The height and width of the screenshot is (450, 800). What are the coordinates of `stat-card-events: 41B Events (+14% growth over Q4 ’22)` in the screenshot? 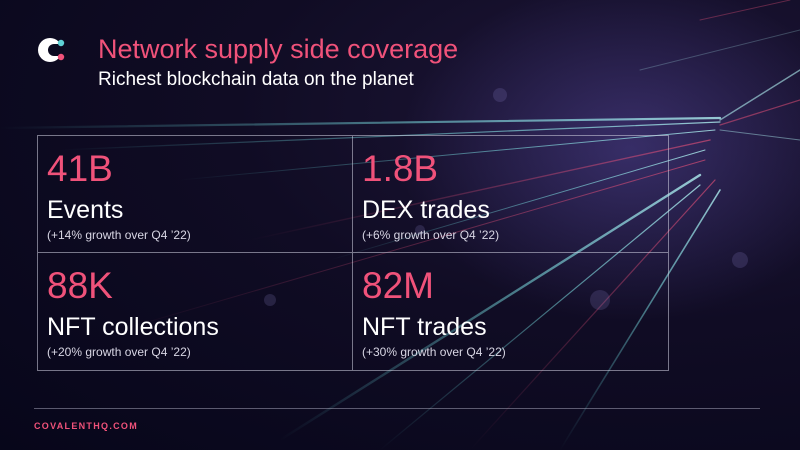 It's located at (195, 194).